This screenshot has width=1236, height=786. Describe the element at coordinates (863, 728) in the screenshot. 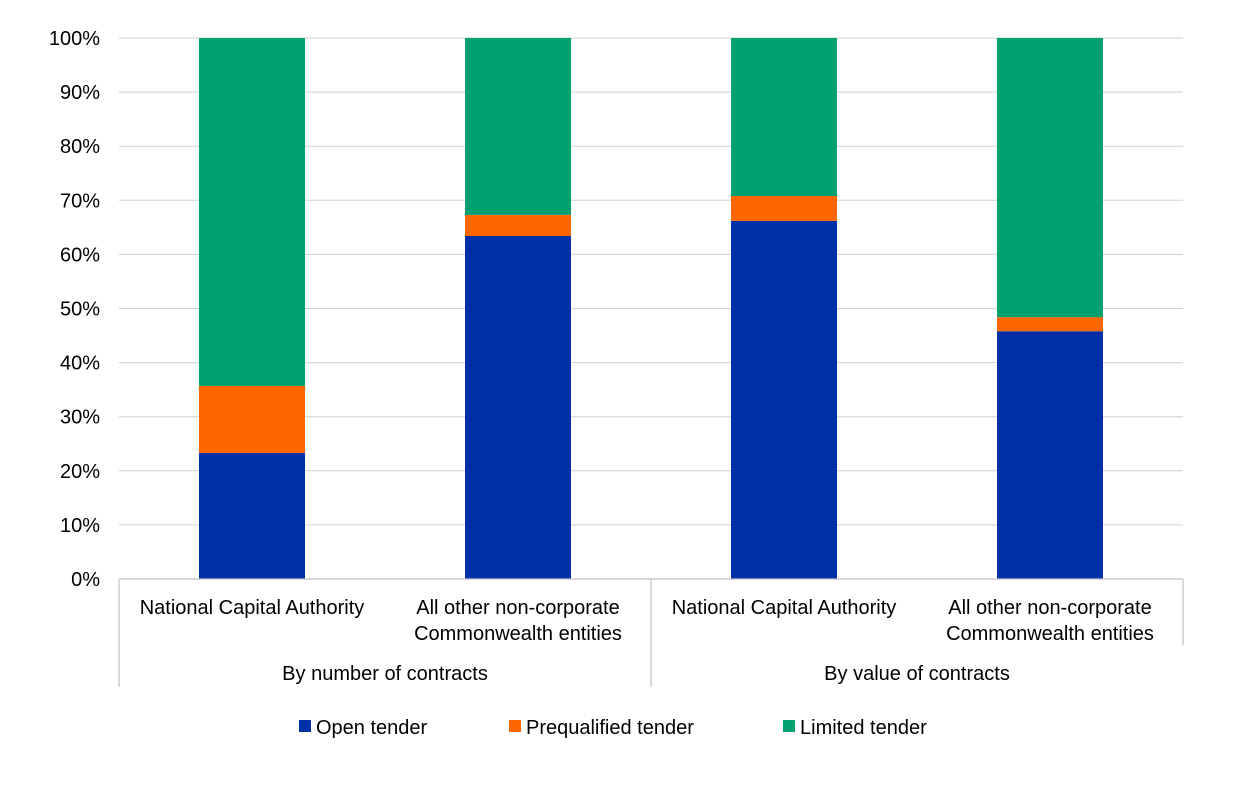

I see `legend-label: Limited tender` at that location.